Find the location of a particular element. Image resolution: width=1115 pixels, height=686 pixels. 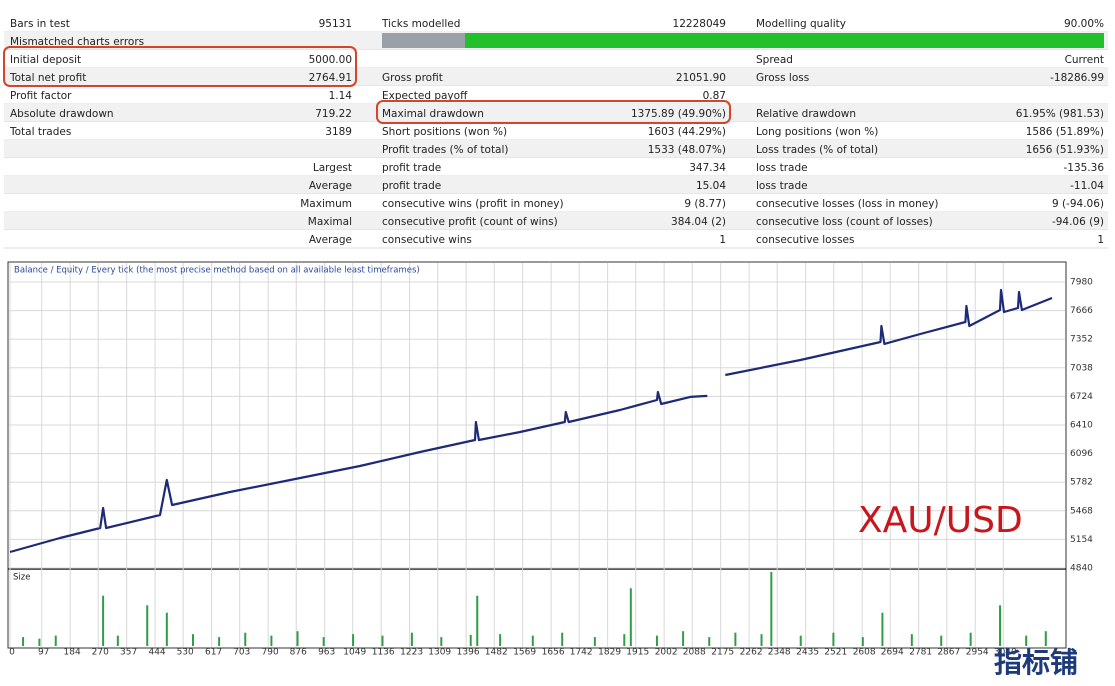

y-tick-label: 5468 is located at coordinates (1081, 511).